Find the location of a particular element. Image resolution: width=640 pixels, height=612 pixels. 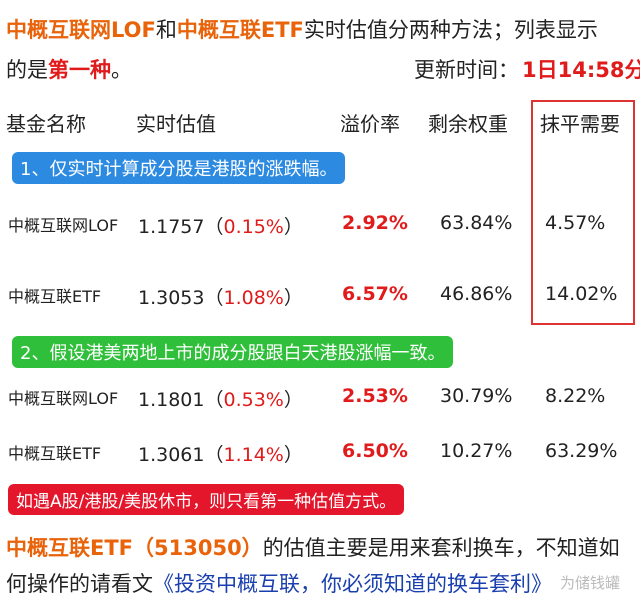

column-header: 实时估值 is located at coordinates (176, 124).